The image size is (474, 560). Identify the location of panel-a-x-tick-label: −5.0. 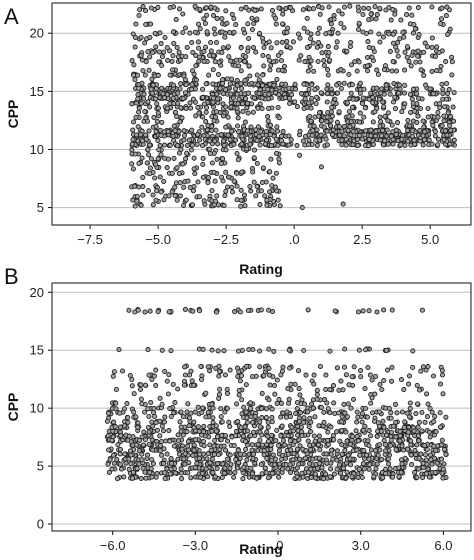
(158, 239).